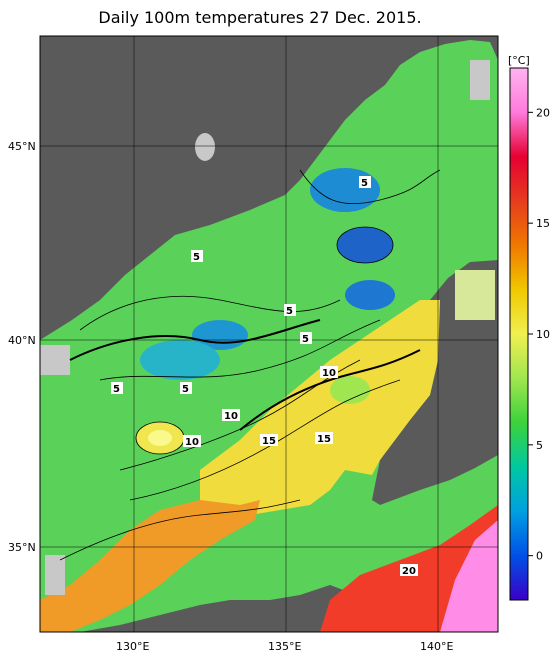 The image size is (558, 657). I want to click on lat-label: 35°N, so click(22, 547).